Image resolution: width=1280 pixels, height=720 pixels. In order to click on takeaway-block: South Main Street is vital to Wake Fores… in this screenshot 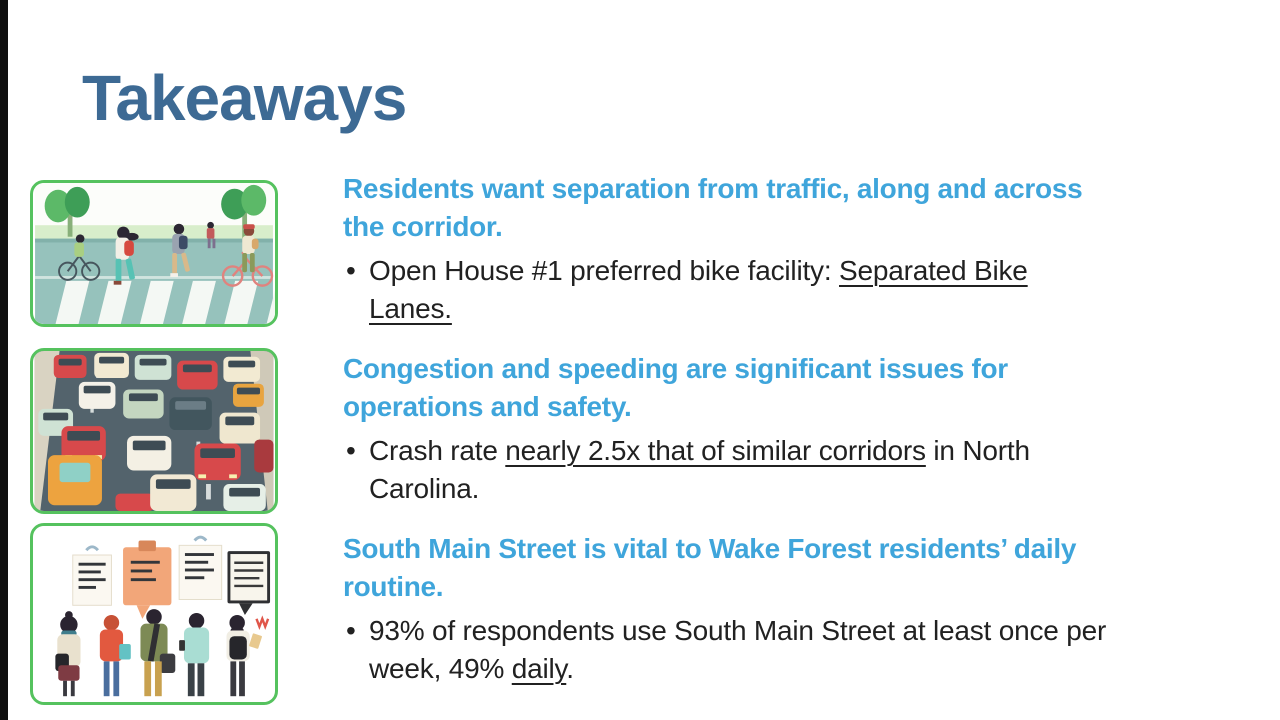, I will do `click(778, 609)`.